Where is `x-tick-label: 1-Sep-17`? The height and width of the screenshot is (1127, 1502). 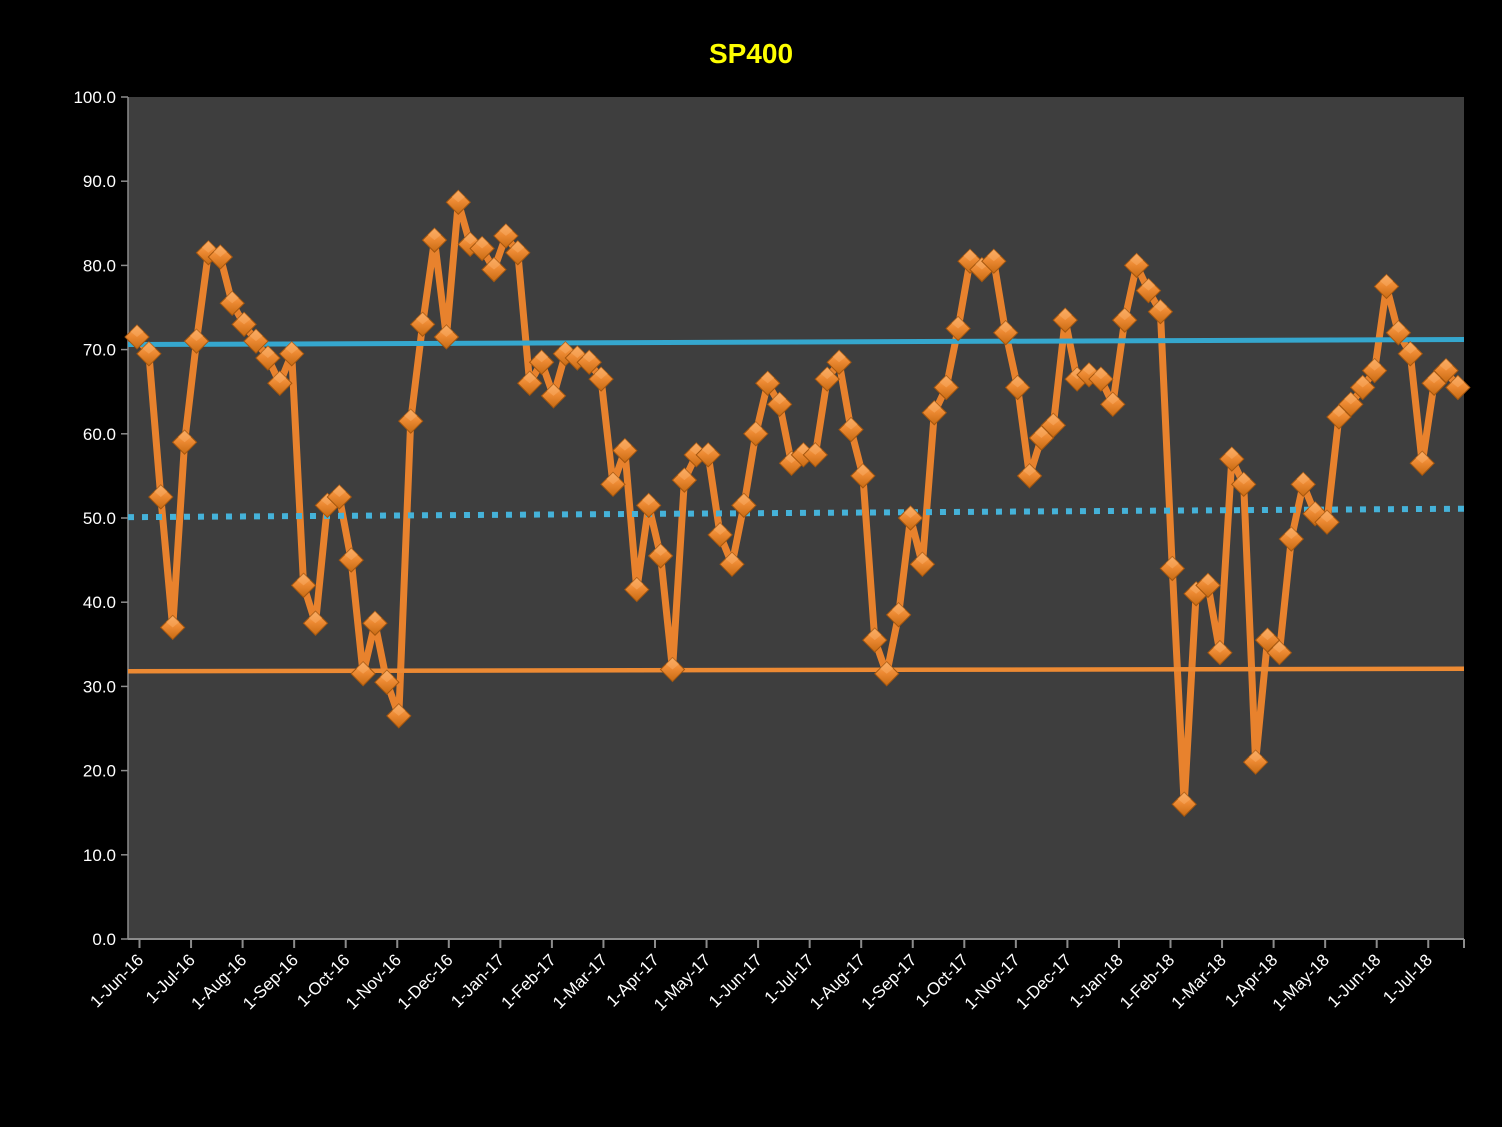 x-tick-label: 1-Sep-17 is located at coordinates (889, 981).